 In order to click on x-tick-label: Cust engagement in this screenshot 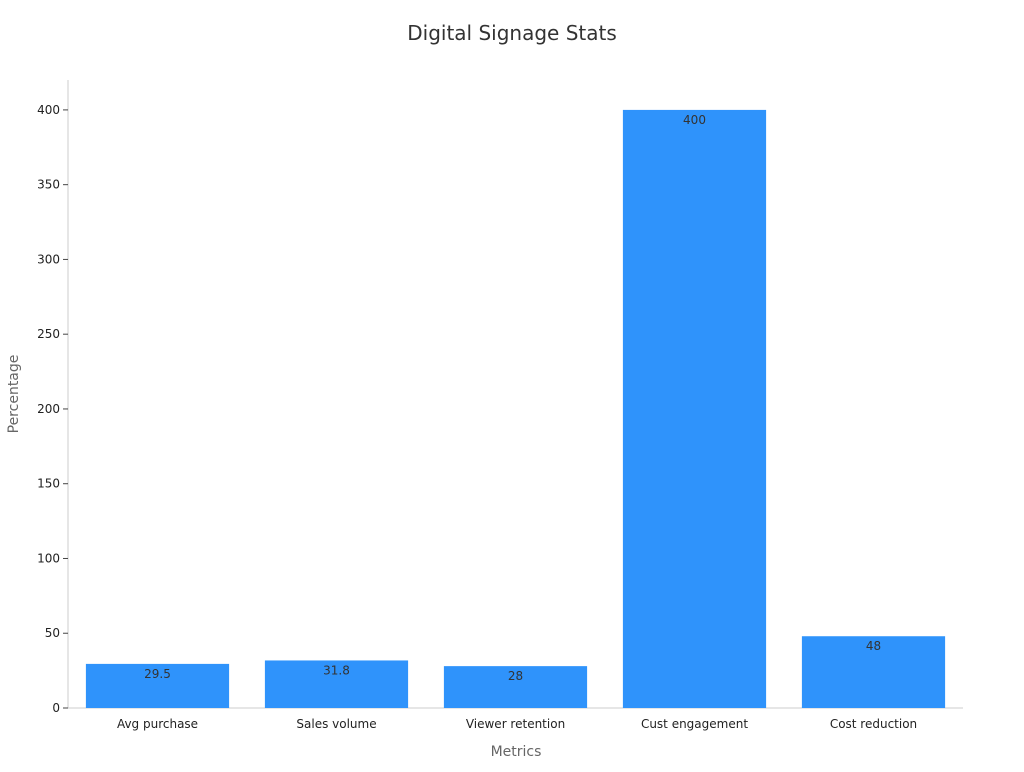, I will do `click(694, 724)`.